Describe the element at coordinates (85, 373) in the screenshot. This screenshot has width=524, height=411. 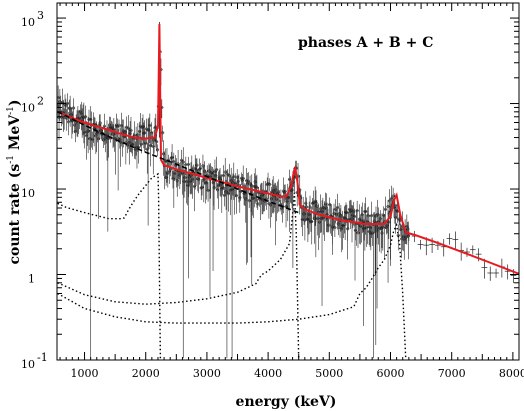
I see `x-tick-label: 1000` at that location.